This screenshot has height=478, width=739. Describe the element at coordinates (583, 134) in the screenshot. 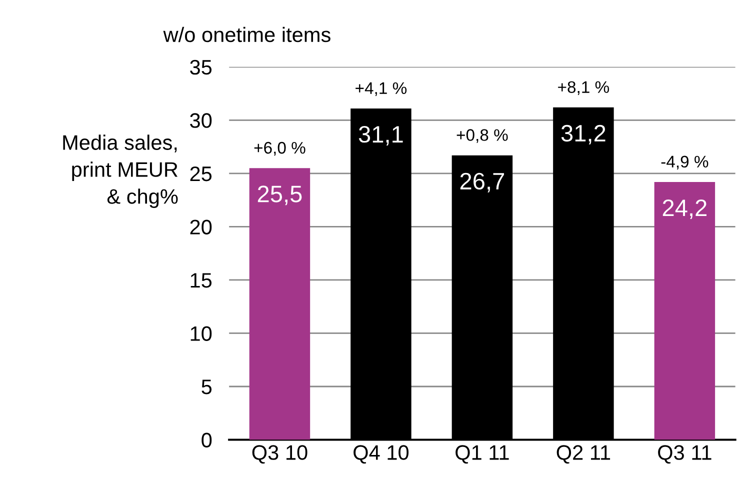

I see `data-label: 31,2` at that location.